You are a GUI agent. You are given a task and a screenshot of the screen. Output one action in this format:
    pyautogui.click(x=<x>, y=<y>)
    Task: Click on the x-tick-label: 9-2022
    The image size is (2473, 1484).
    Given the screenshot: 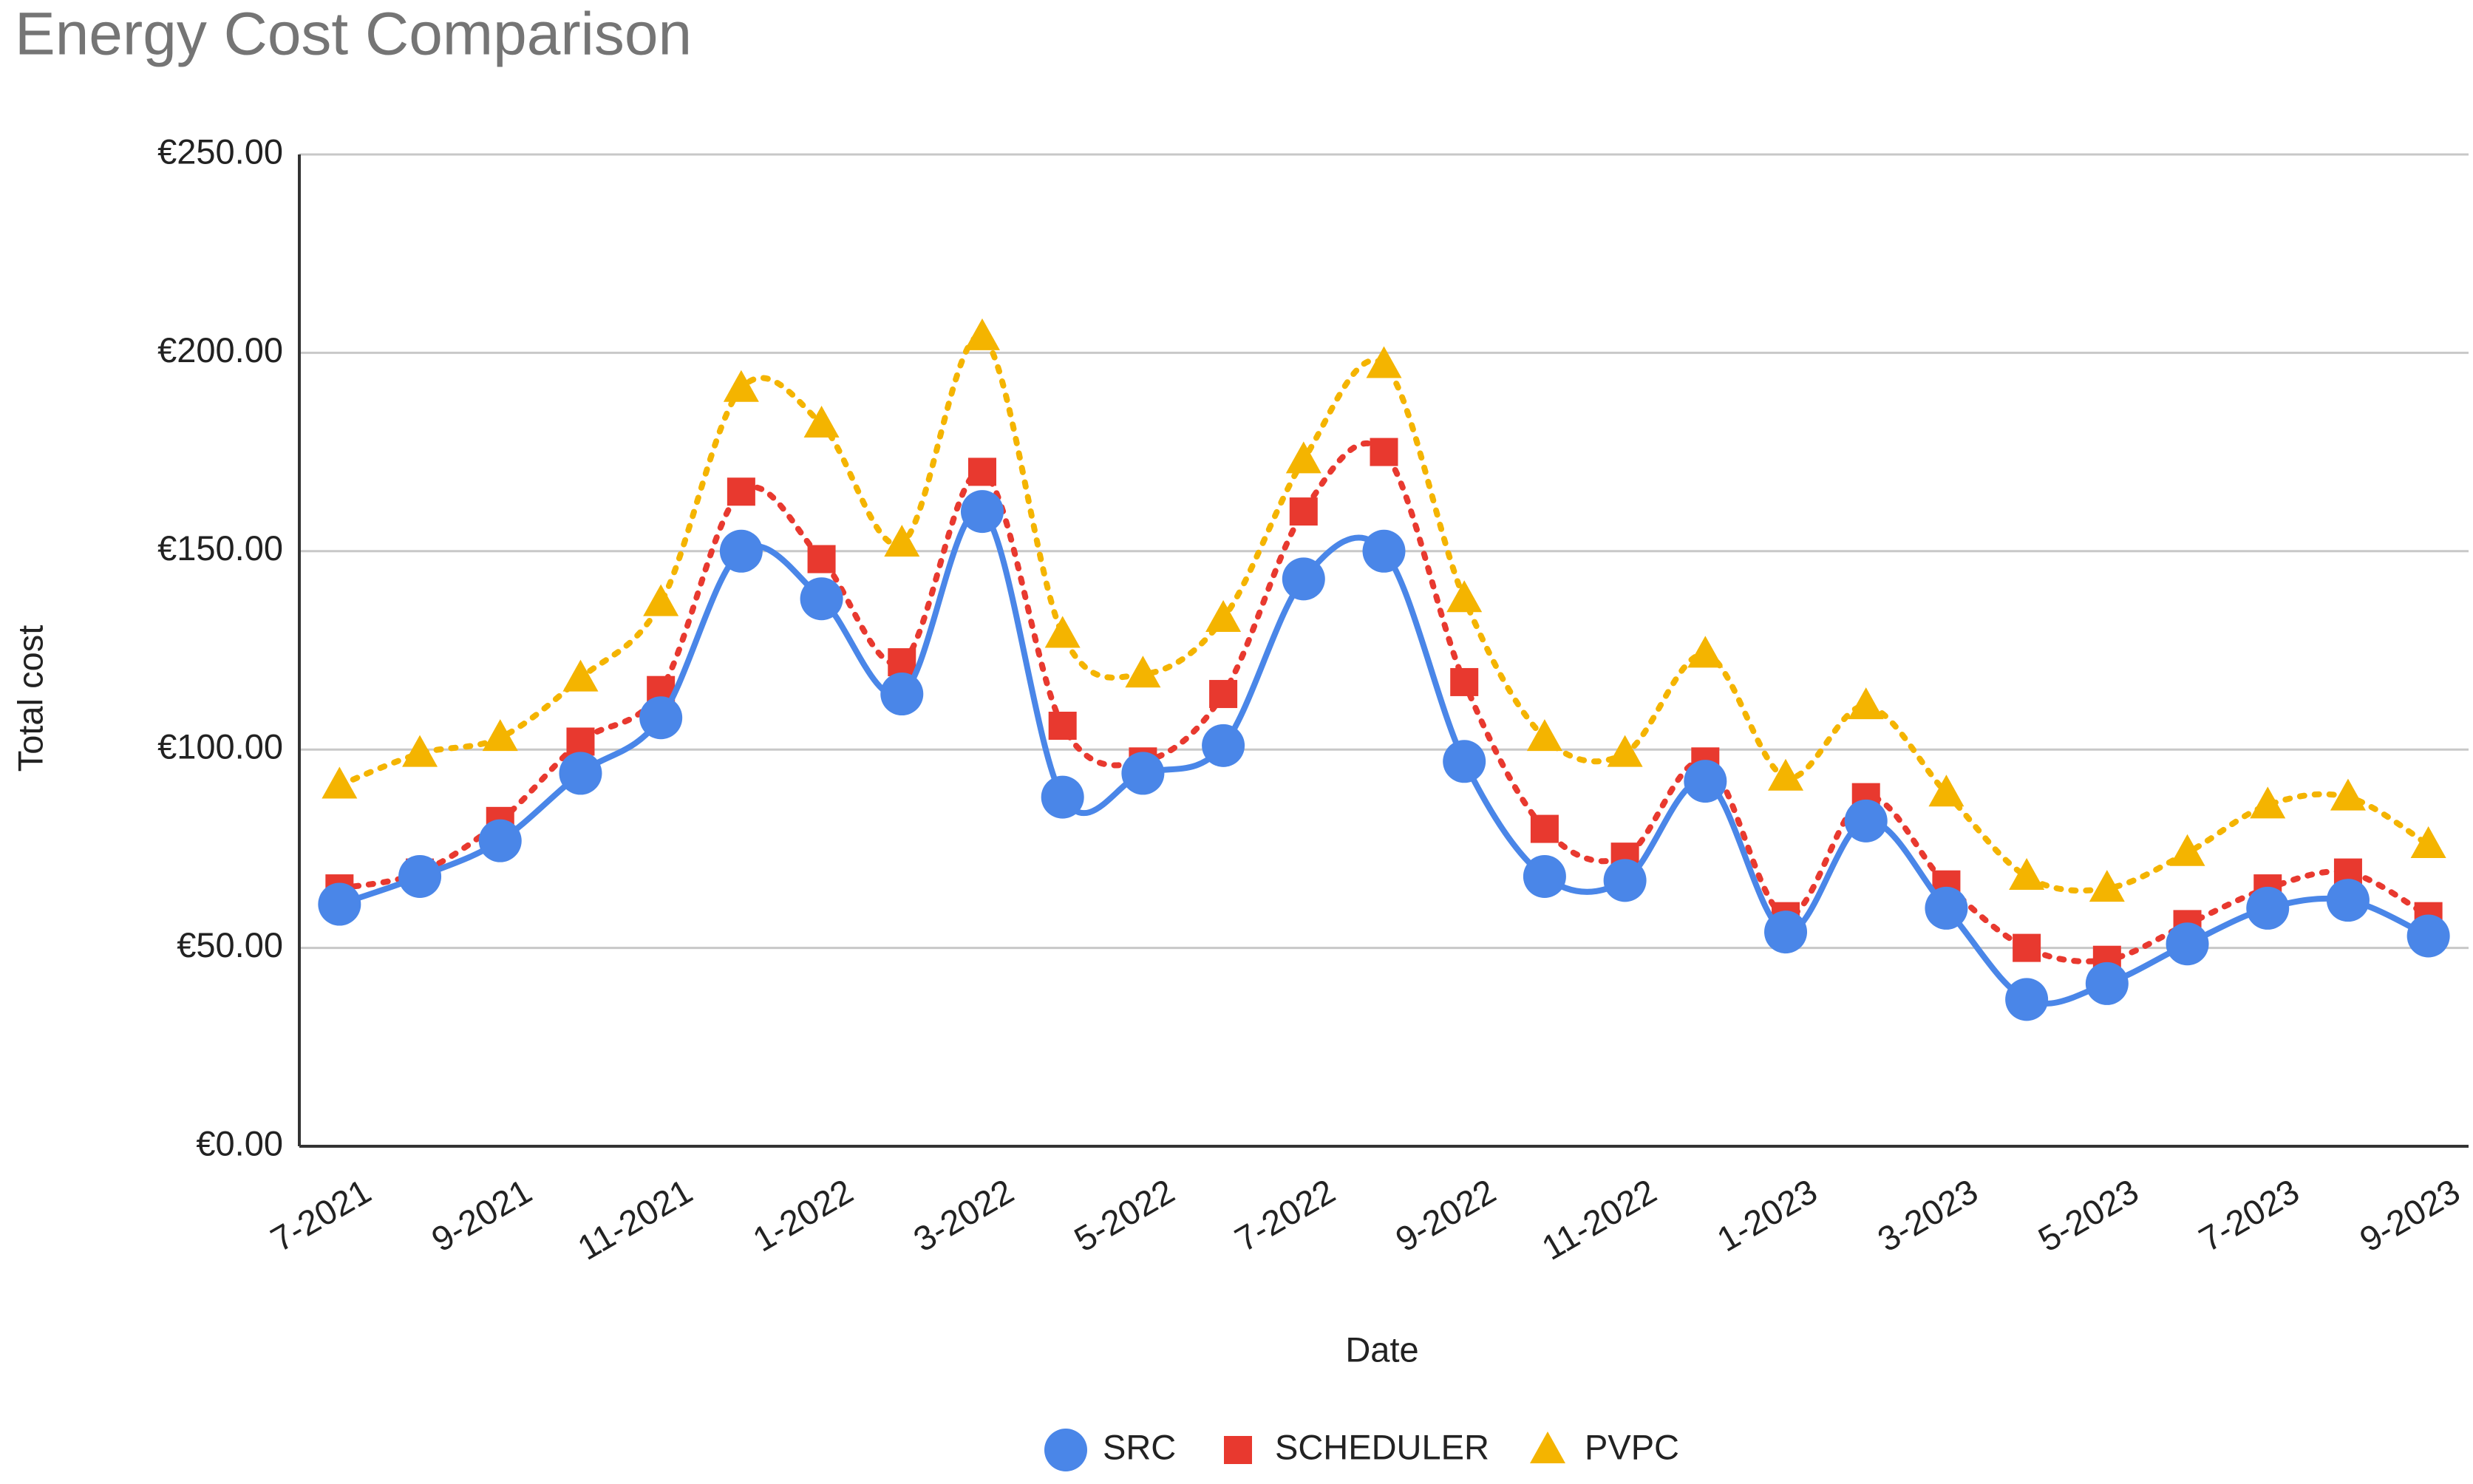 What is the action you would take?
    pyautogui.click(x=1445, y=1215)
    